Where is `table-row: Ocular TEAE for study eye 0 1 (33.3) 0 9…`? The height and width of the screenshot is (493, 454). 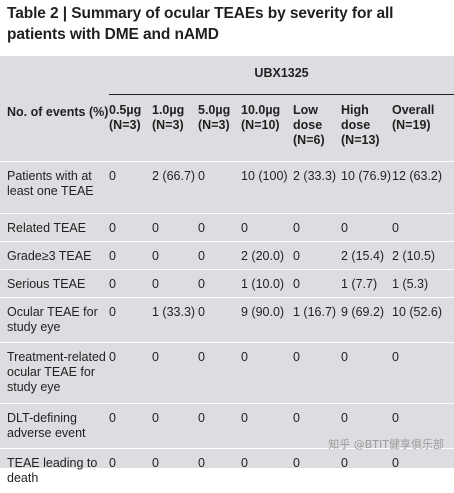 table-row: Ocular TEAE for study eye 0 1 (33.3) 0 9… is located at coordinates (227, 319).